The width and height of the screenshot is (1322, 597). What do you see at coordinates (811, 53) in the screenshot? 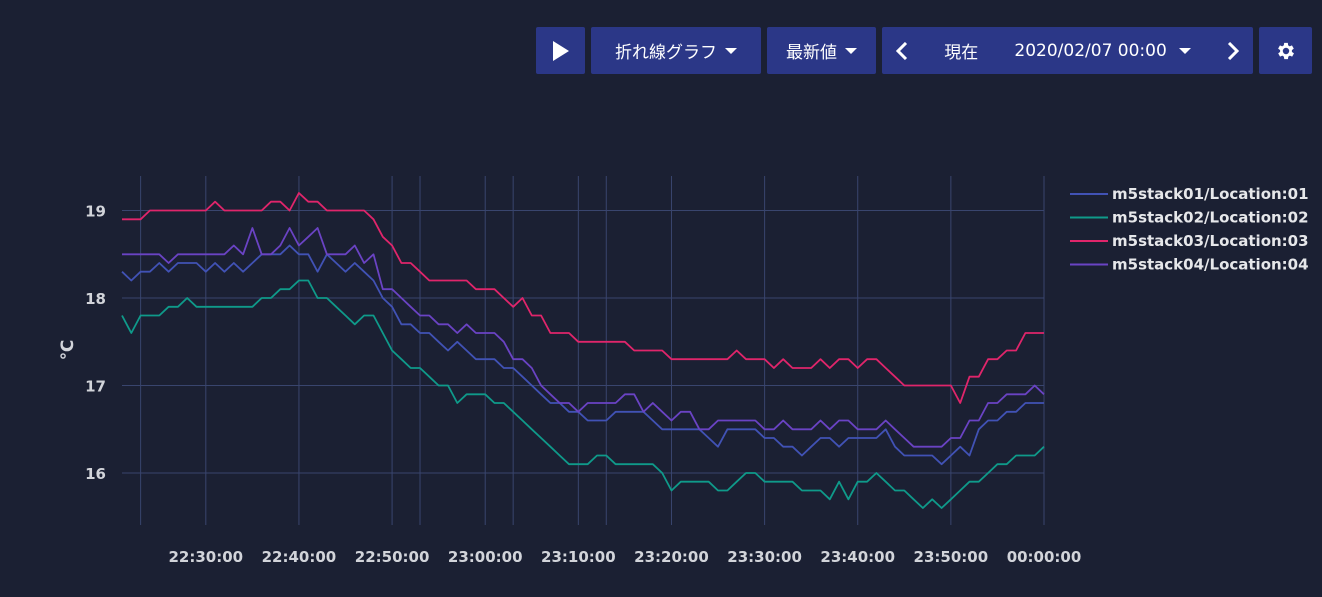
I see `value-mode-label: 最新値` at bounding box center [811, 53].